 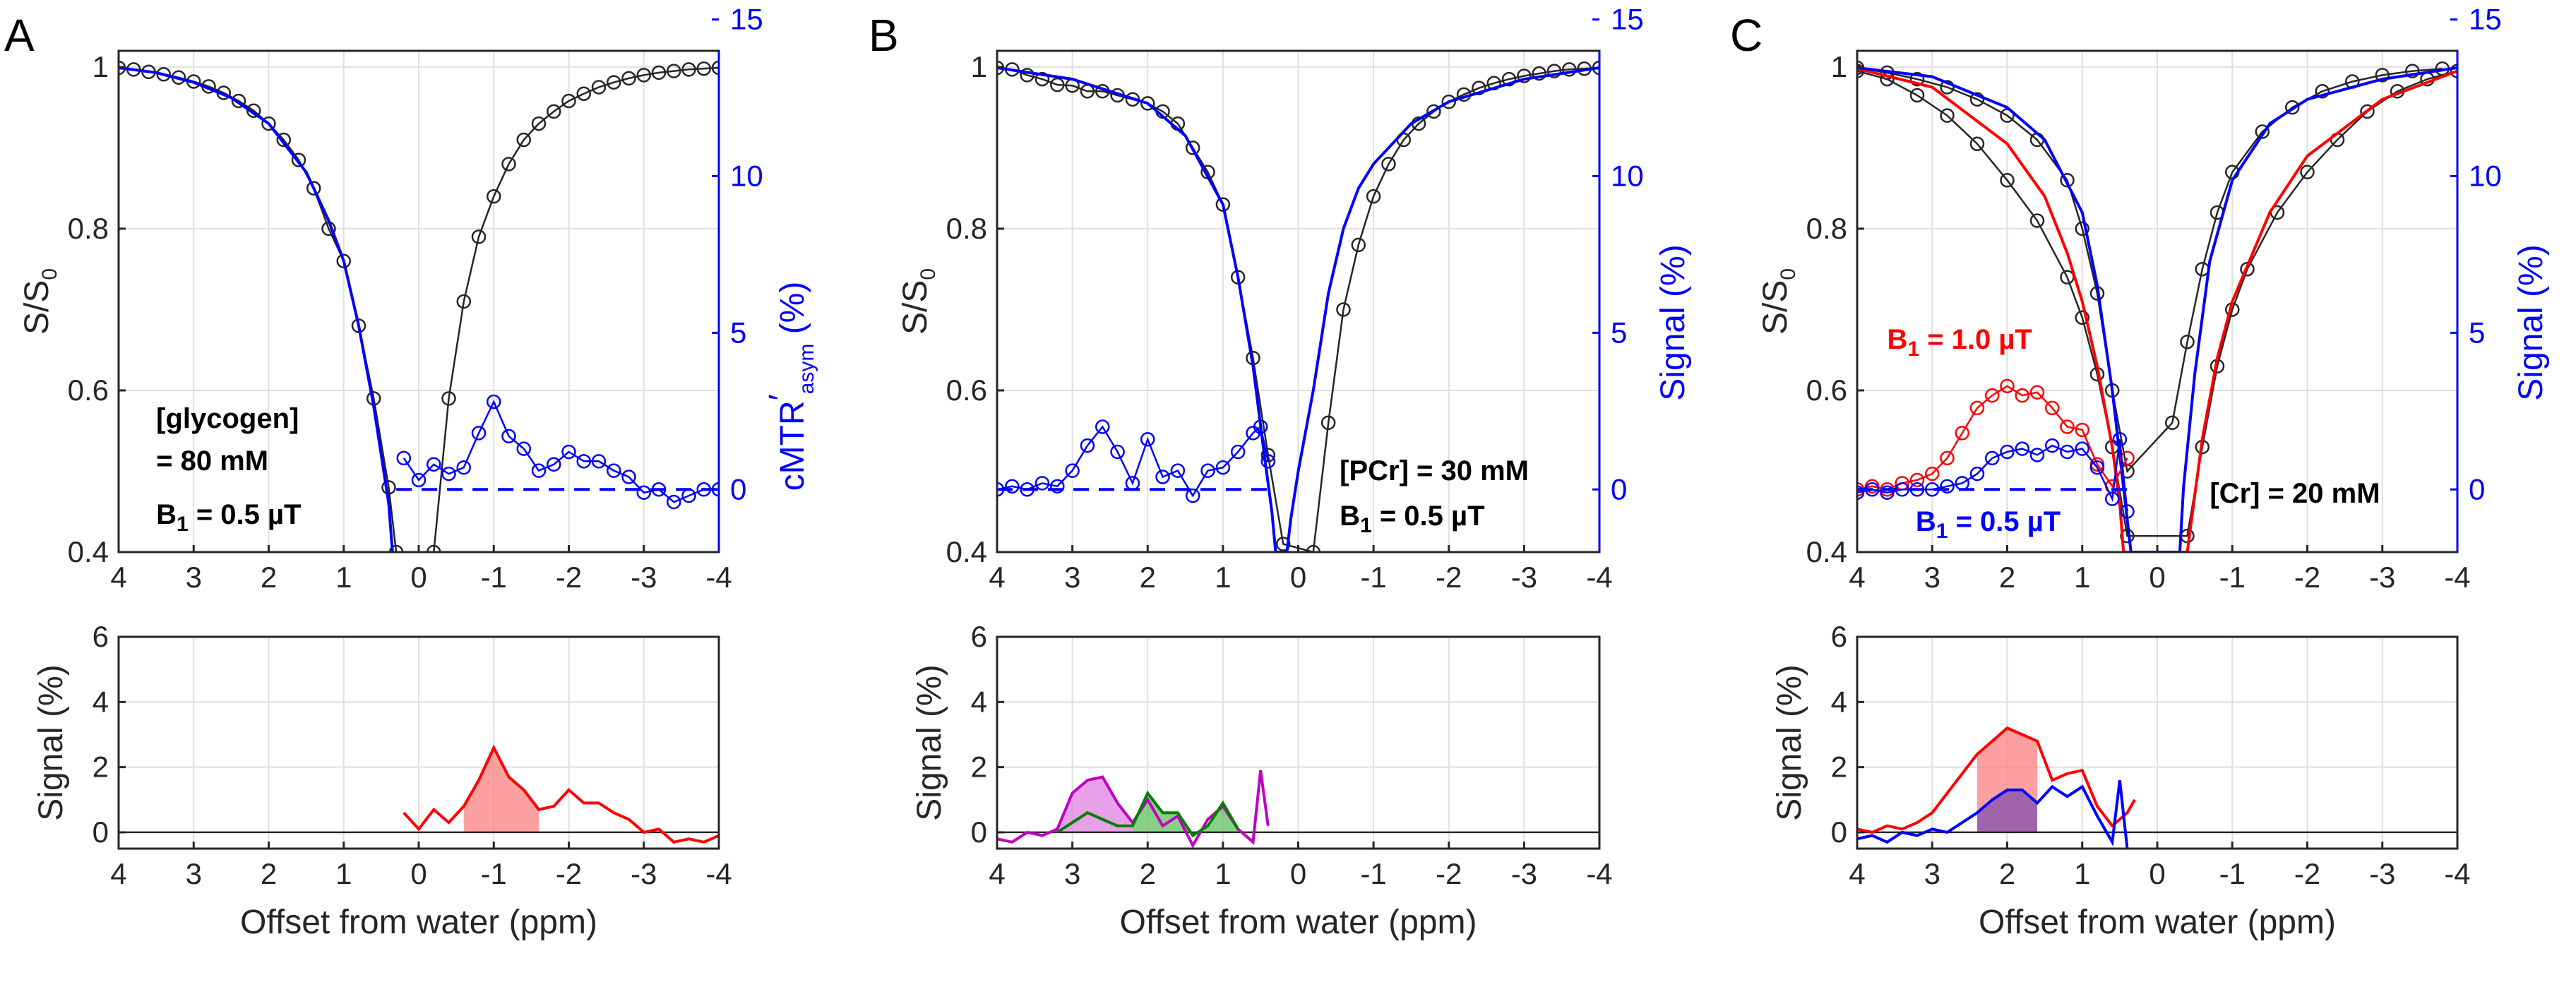 What do you see at coordinates (1350, 516) in the screenshot?
I see `b1-label: B` at bounding box center [1350, 516].